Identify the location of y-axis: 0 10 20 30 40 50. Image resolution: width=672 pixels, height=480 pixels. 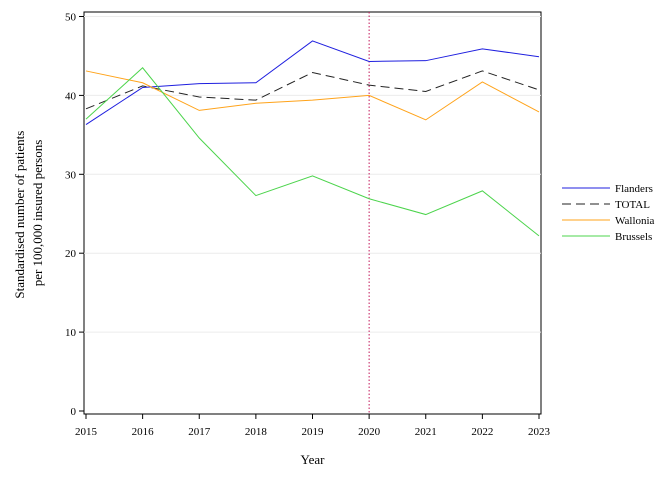
(74, 215).